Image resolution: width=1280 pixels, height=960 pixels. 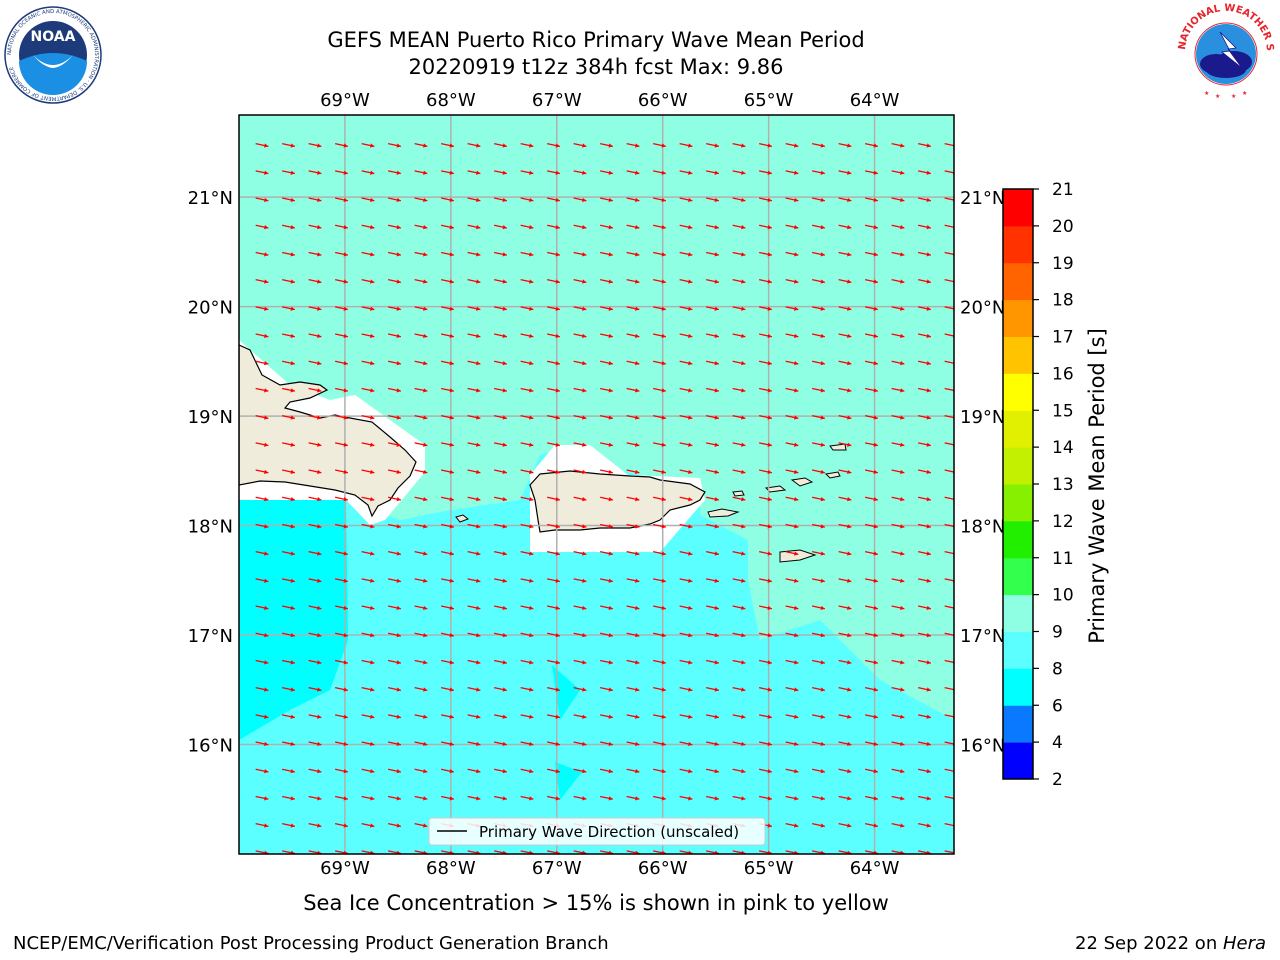 What do you see at coordinates (982, 308) in the screenshot?
I see `lat-tick-label-right: 20°N` at bounding box center [982, 308].